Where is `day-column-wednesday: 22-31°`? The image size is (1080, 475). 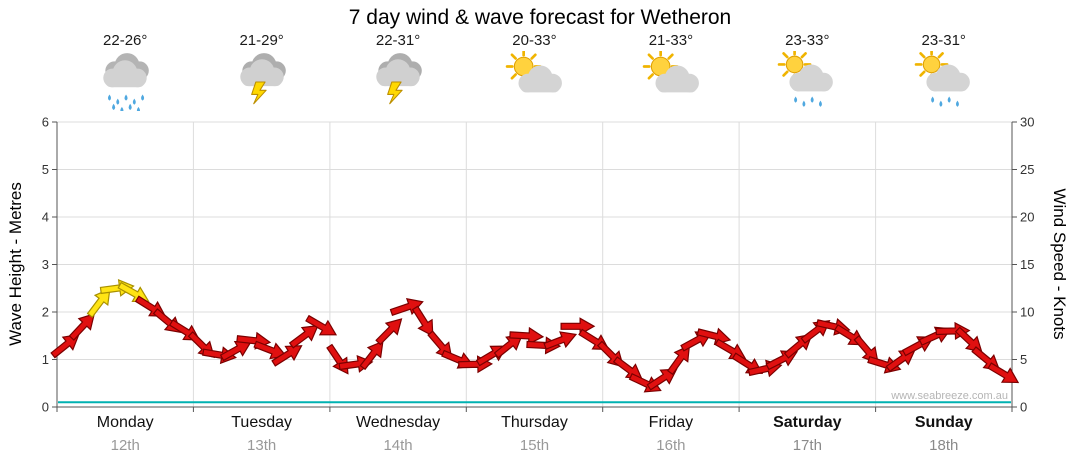 day-column-wednesday: 22-31° is located at coordinates (398, 71).